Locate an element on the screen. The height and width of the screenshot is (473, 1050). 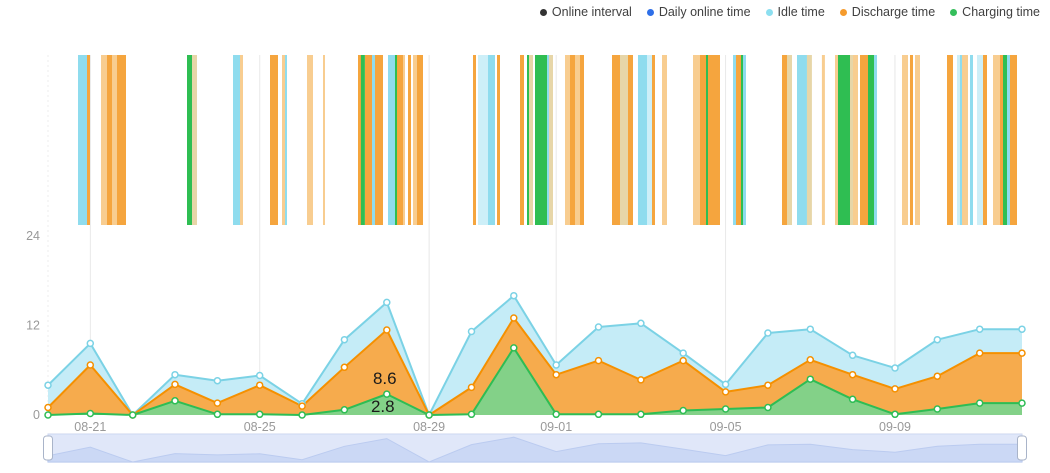
y-axis-label: 0 is located at coordinates (36, 415).